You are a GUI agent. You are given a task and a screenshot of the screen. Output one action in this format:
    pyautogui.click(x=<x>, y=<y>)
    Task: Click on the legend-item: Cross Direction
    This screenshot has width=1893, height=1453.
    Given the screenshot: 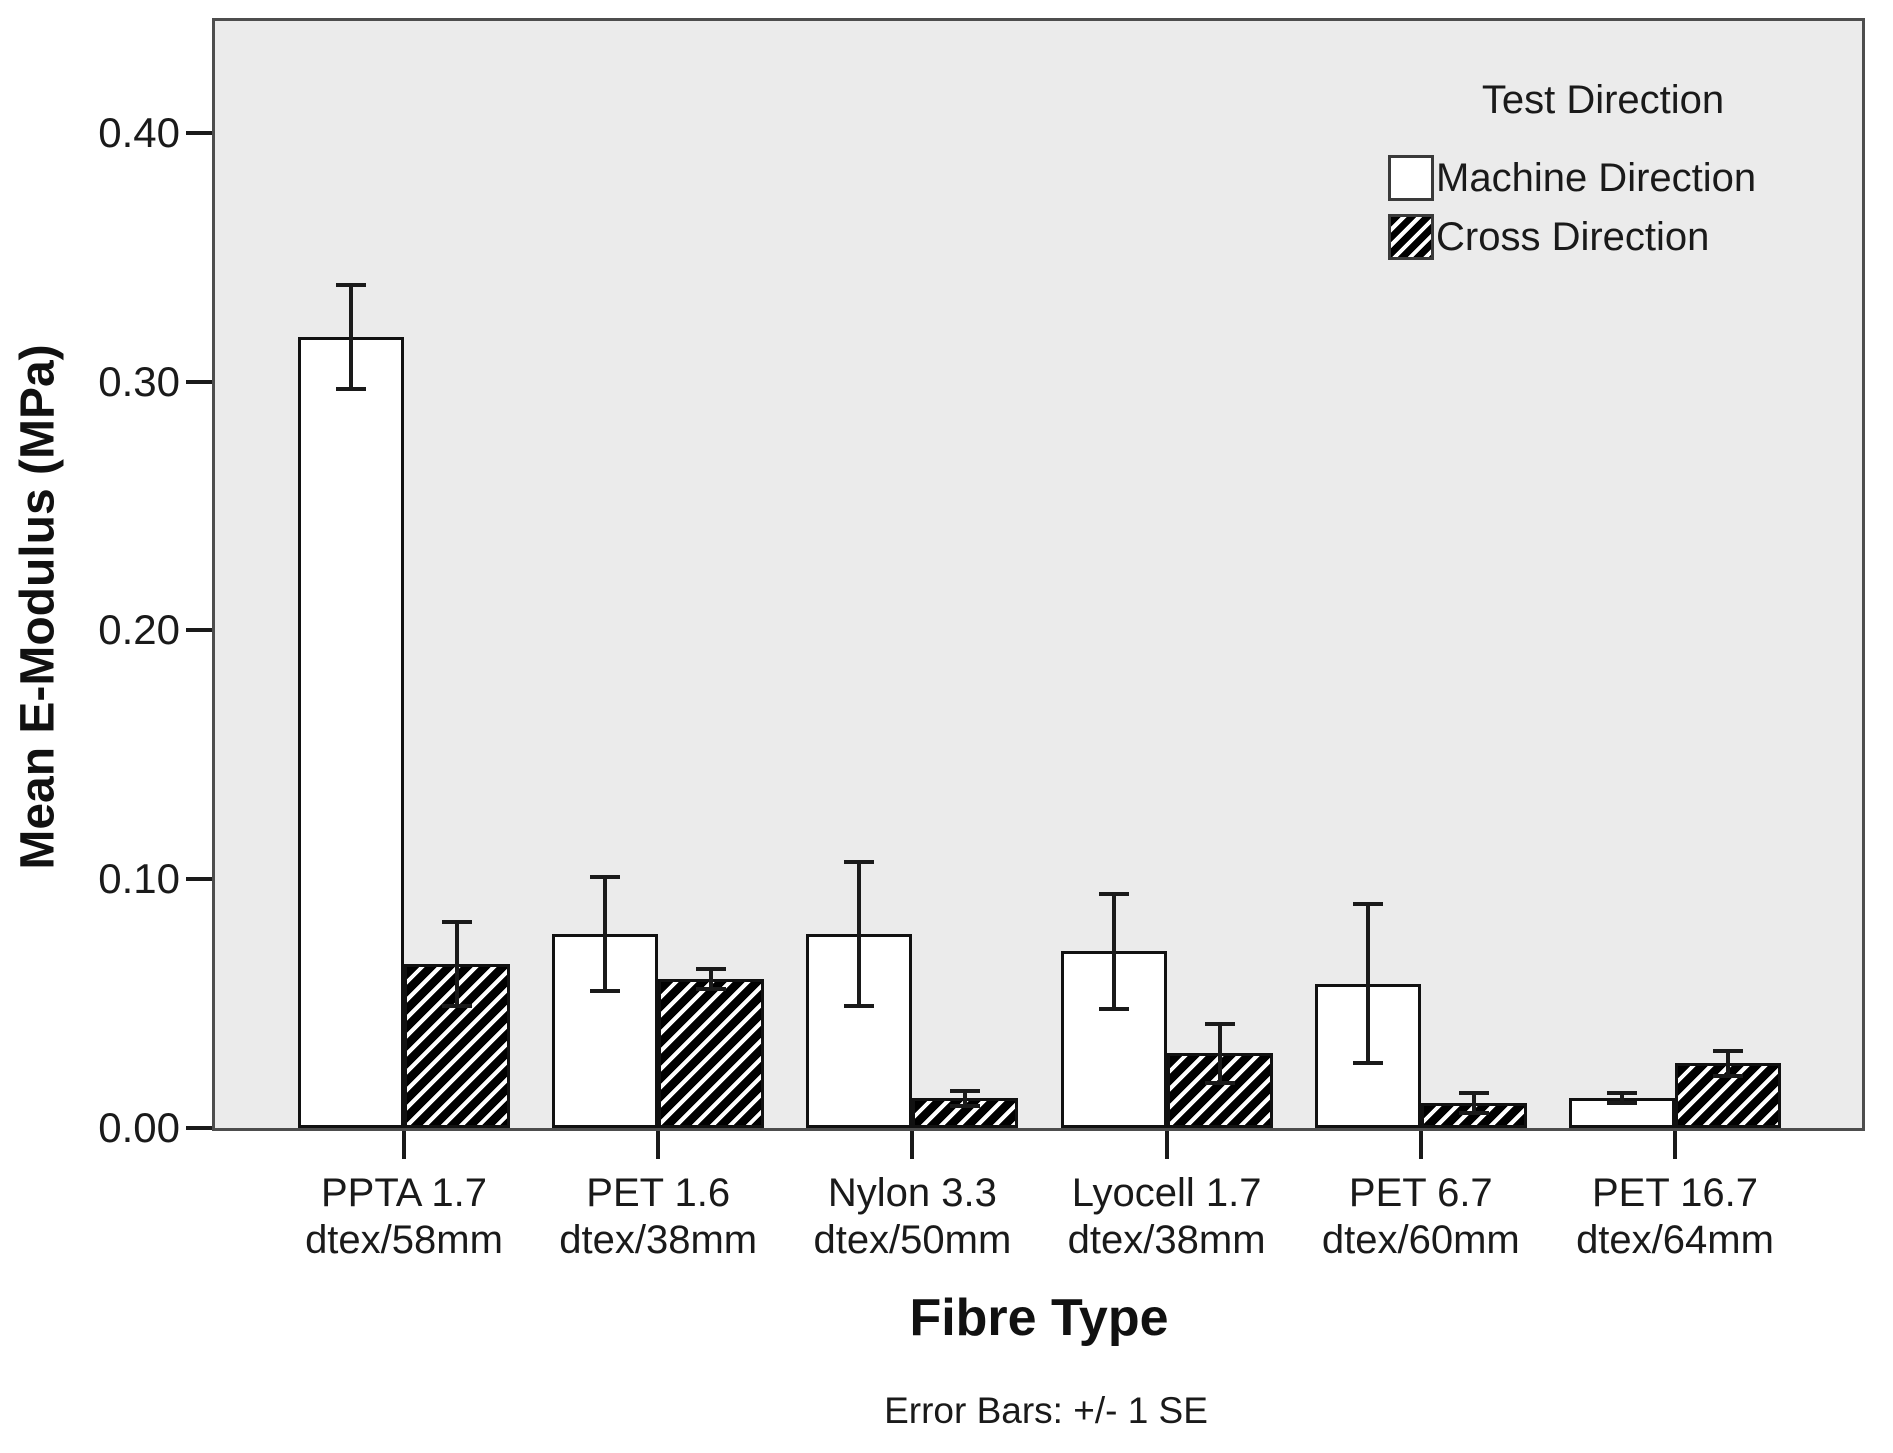 What is the action you would take?
    pyautogui.click(x=1572, y=237)
    